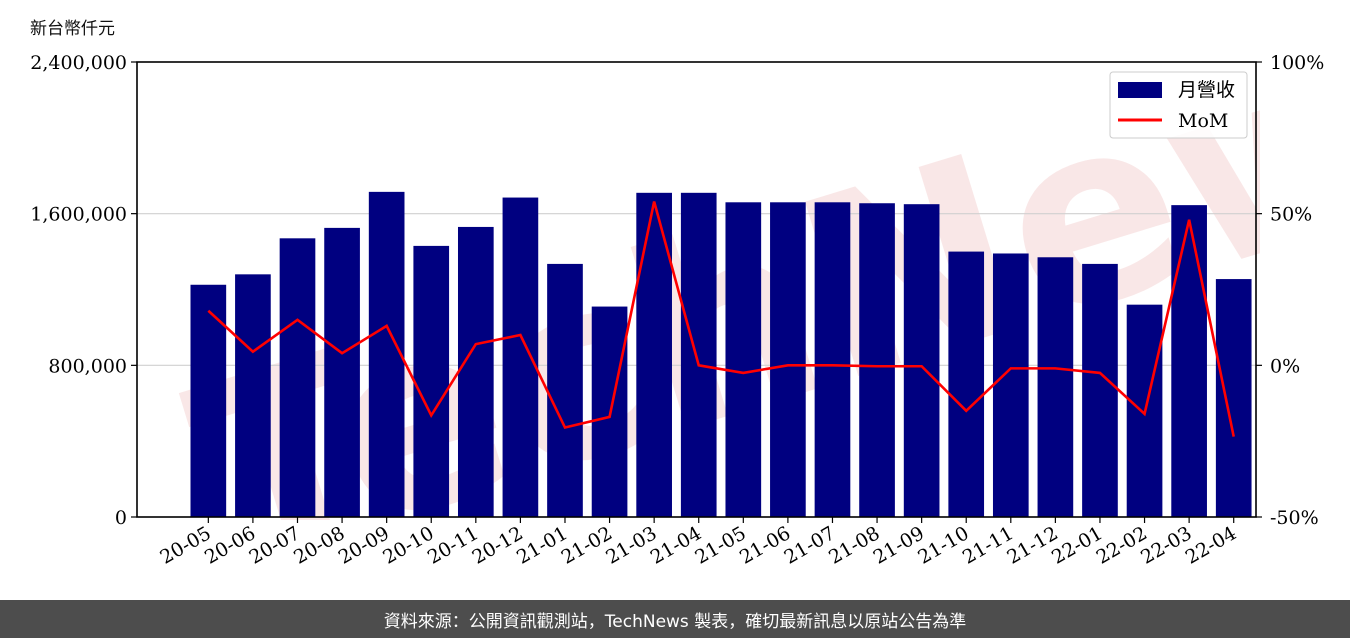 This screenshot has height=638, width=1350. Describe the element at coordinates (1285, 366) in the screenshot. I see `y-right-tick-label: 0%` at that location.